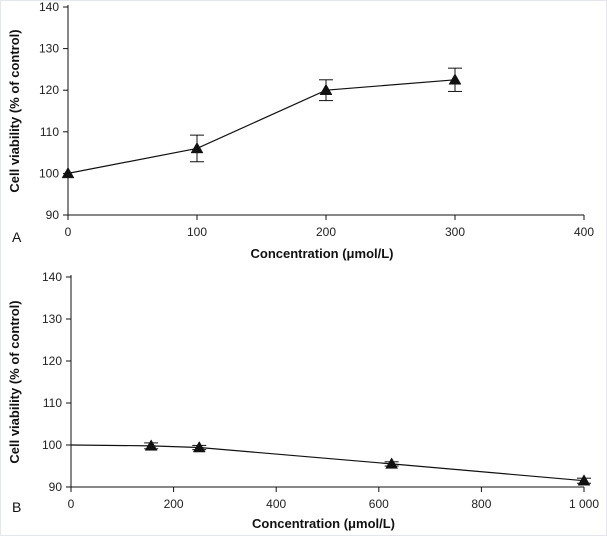 This screenshot has width=607, height=536. What do you see at coordinates (17, 237) in the screenshot?
I see `chart-a-panel-label: A` at bounding box center [17, 237].